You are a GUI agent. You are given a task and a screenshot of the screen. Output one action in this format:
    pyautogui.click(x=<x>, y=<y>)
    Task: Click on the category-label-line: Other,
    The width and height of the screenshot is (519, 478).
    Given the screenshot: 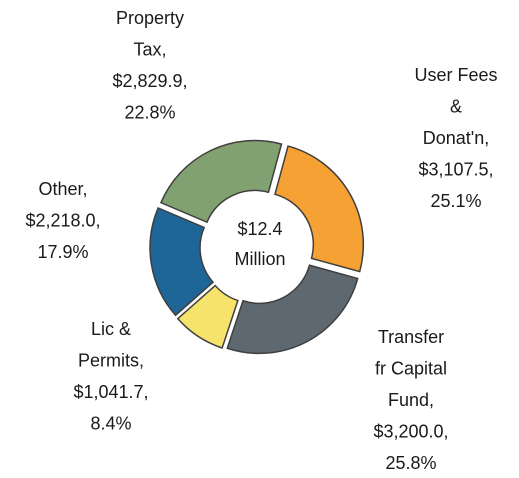 What is the action you would take?
    pyautogui.click(x=62, y=189)
    